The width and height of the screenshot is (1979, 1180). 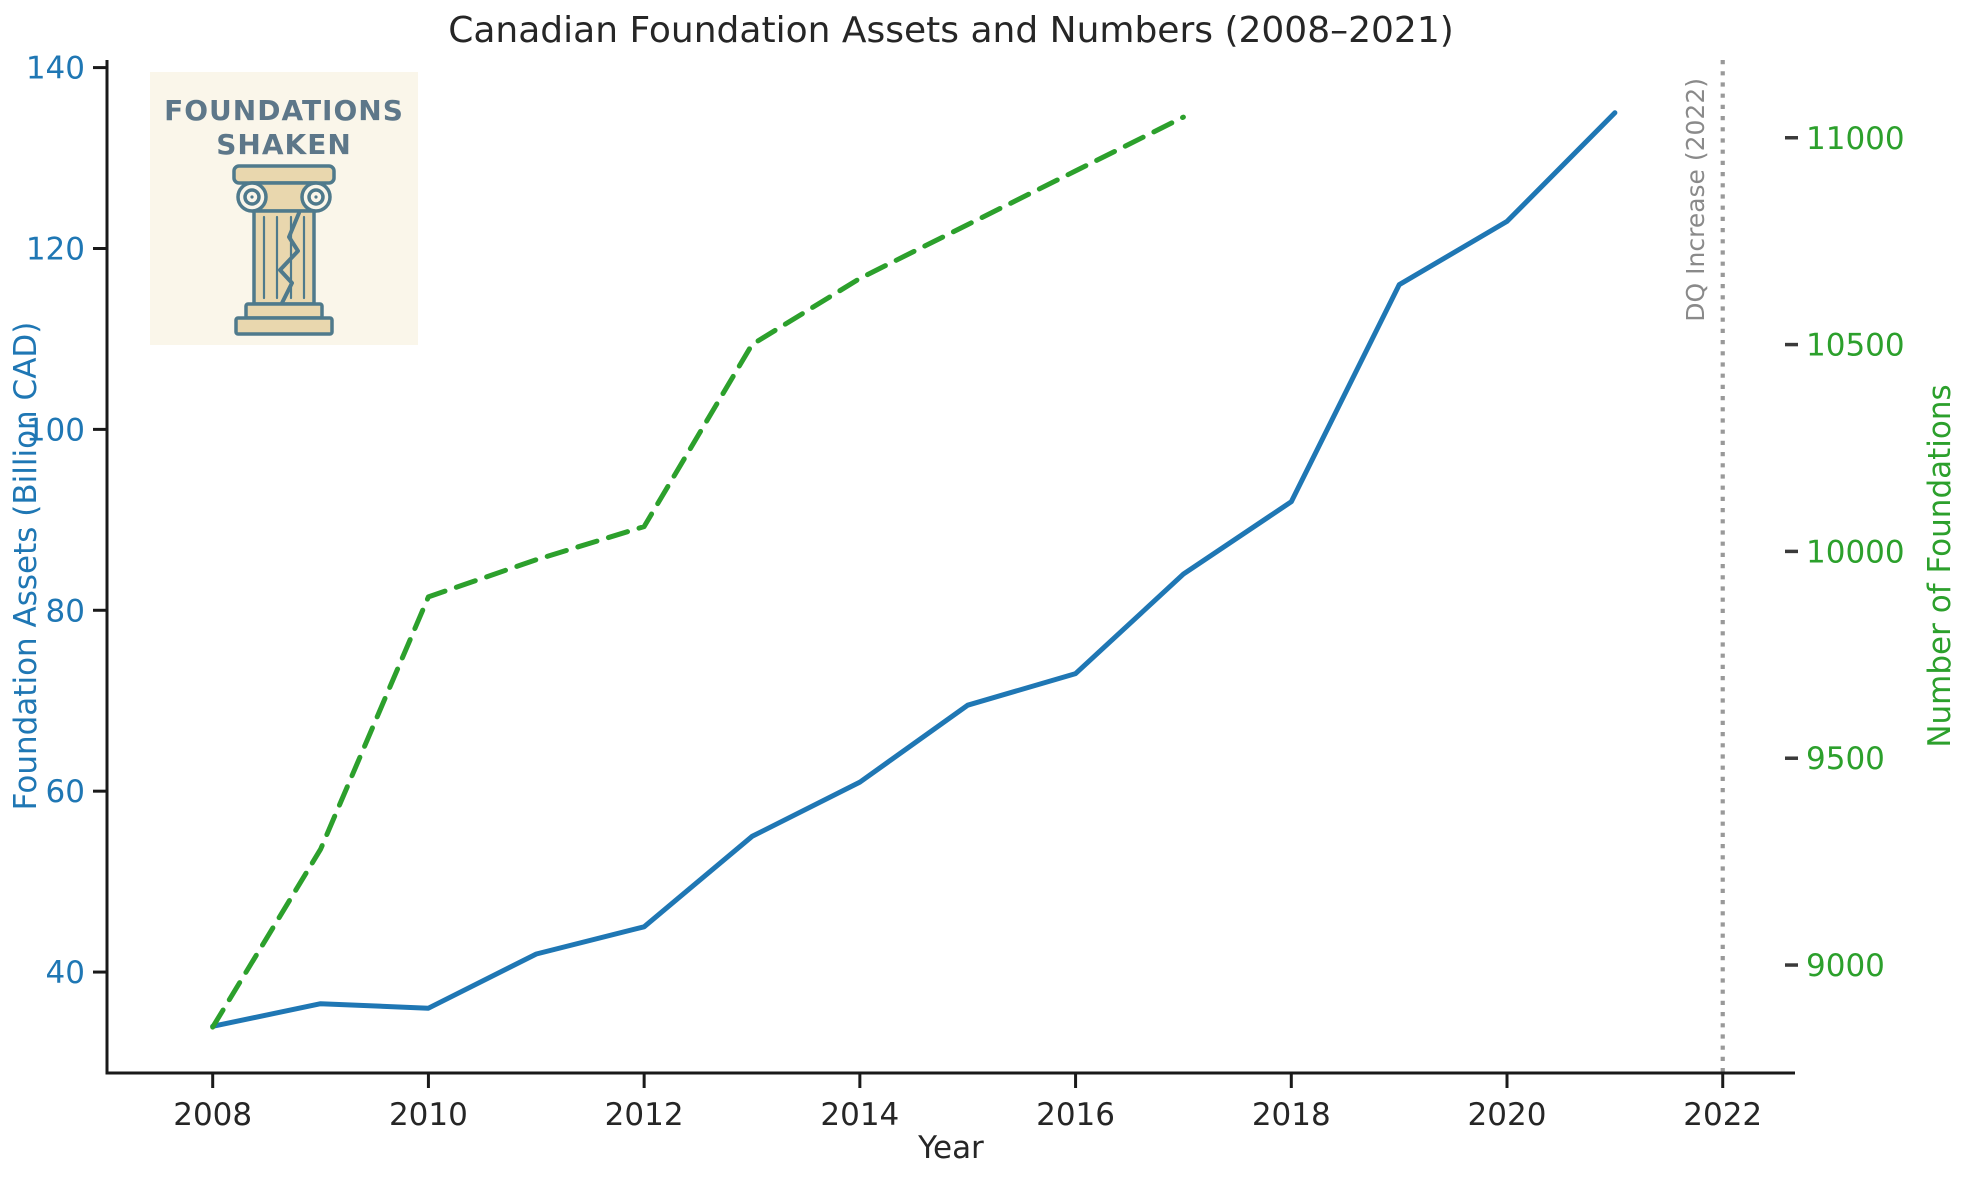 I want to click on cracked-column-icon, so click(x=284, y=250).